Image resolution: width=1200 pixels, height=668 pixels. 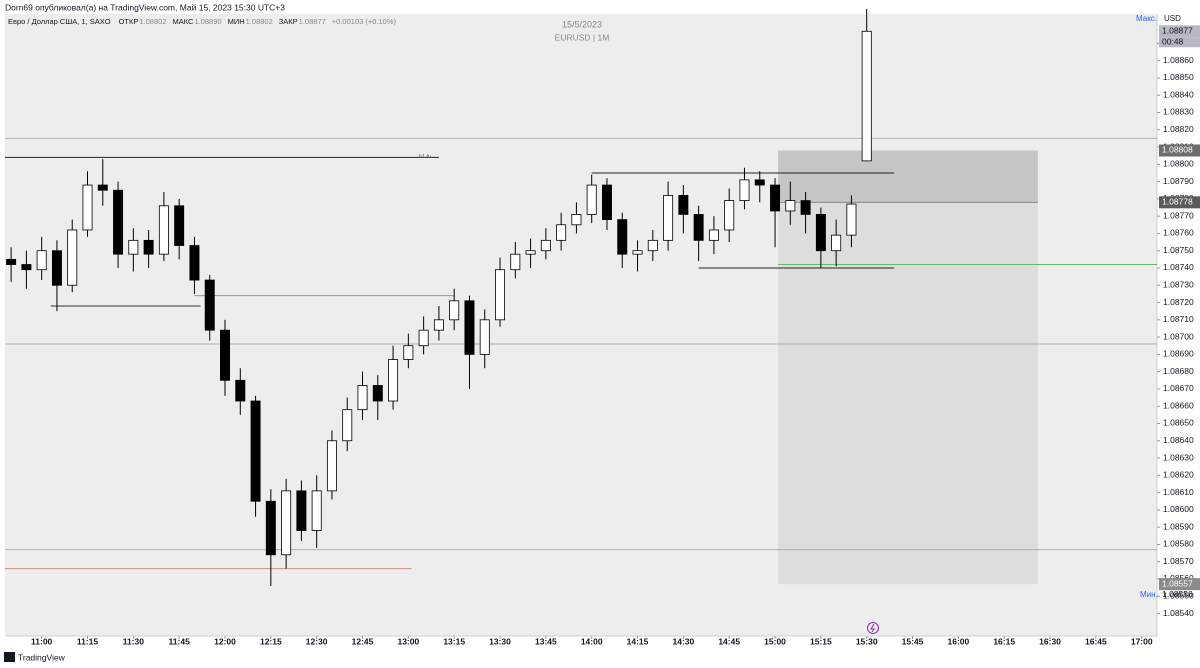 I want to click on y-axis-label: USD, so click(x=1172, y=18).